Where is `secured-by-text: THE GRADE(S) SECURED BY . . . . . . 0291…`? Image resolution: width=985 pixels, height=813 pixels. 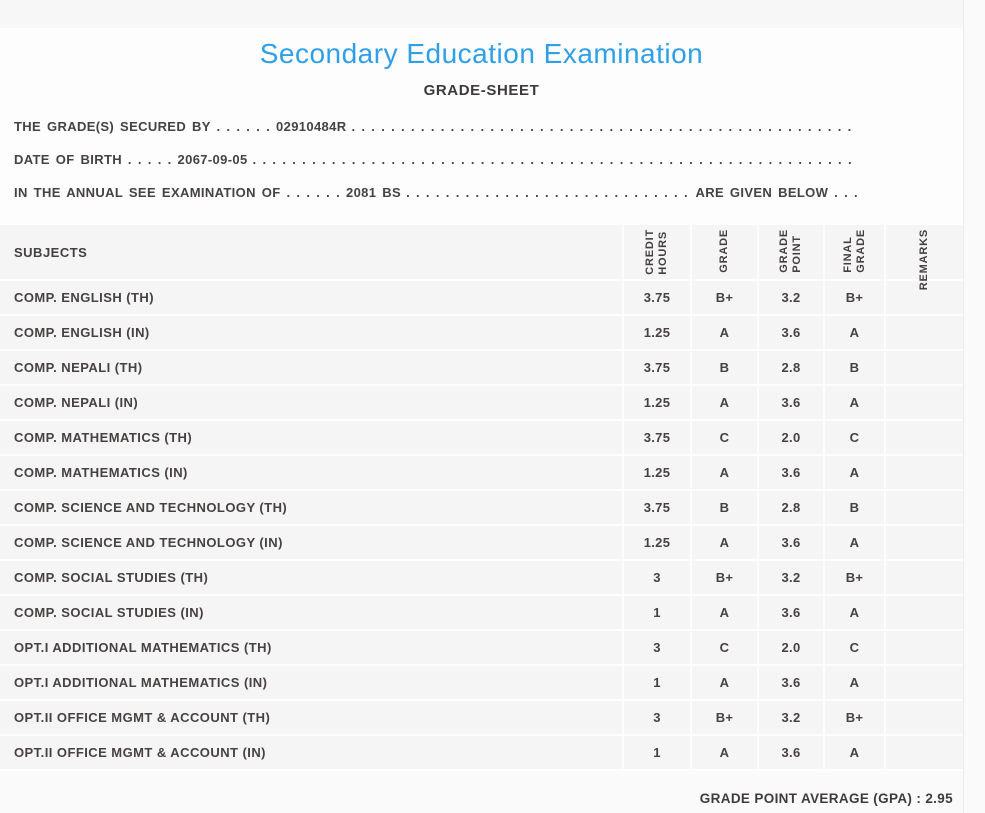
secured-by-text: THE GRADE(S) SECURED BY . . . . . . 0291… is located at coordinates (180, 126).